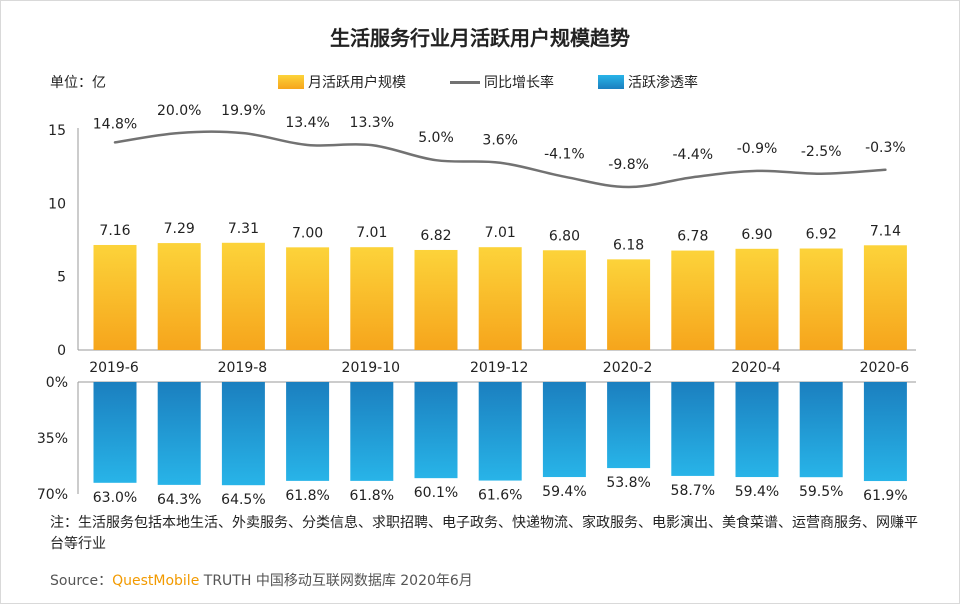 The image size is (960, 604). What do you see at coordinates (500, 496) in the screenshot?
I see `penetration-value-label: 61.6%` at bounding box center [500, 496].